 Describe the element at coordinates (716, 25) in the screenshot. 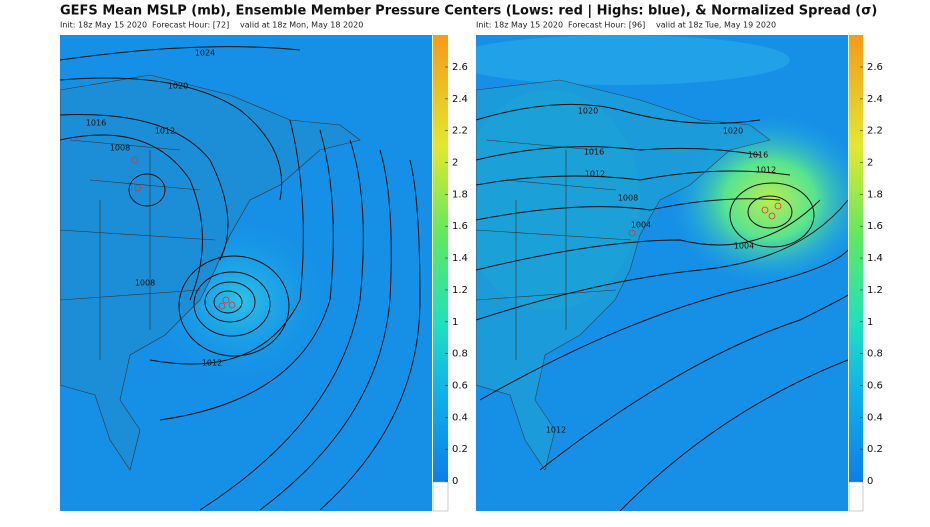

I see `valid-time: valid at 18z Tue, May 19 2020` at that location.